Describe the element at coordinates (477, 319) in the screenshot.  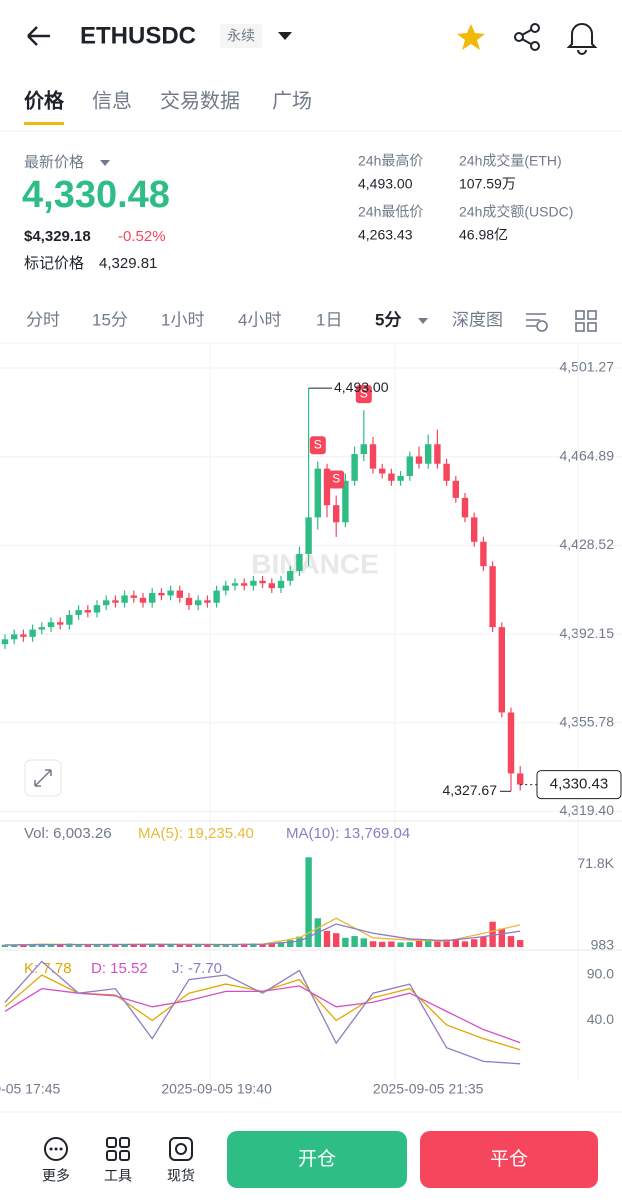
I see `interval-tab: 深度图` at that location.